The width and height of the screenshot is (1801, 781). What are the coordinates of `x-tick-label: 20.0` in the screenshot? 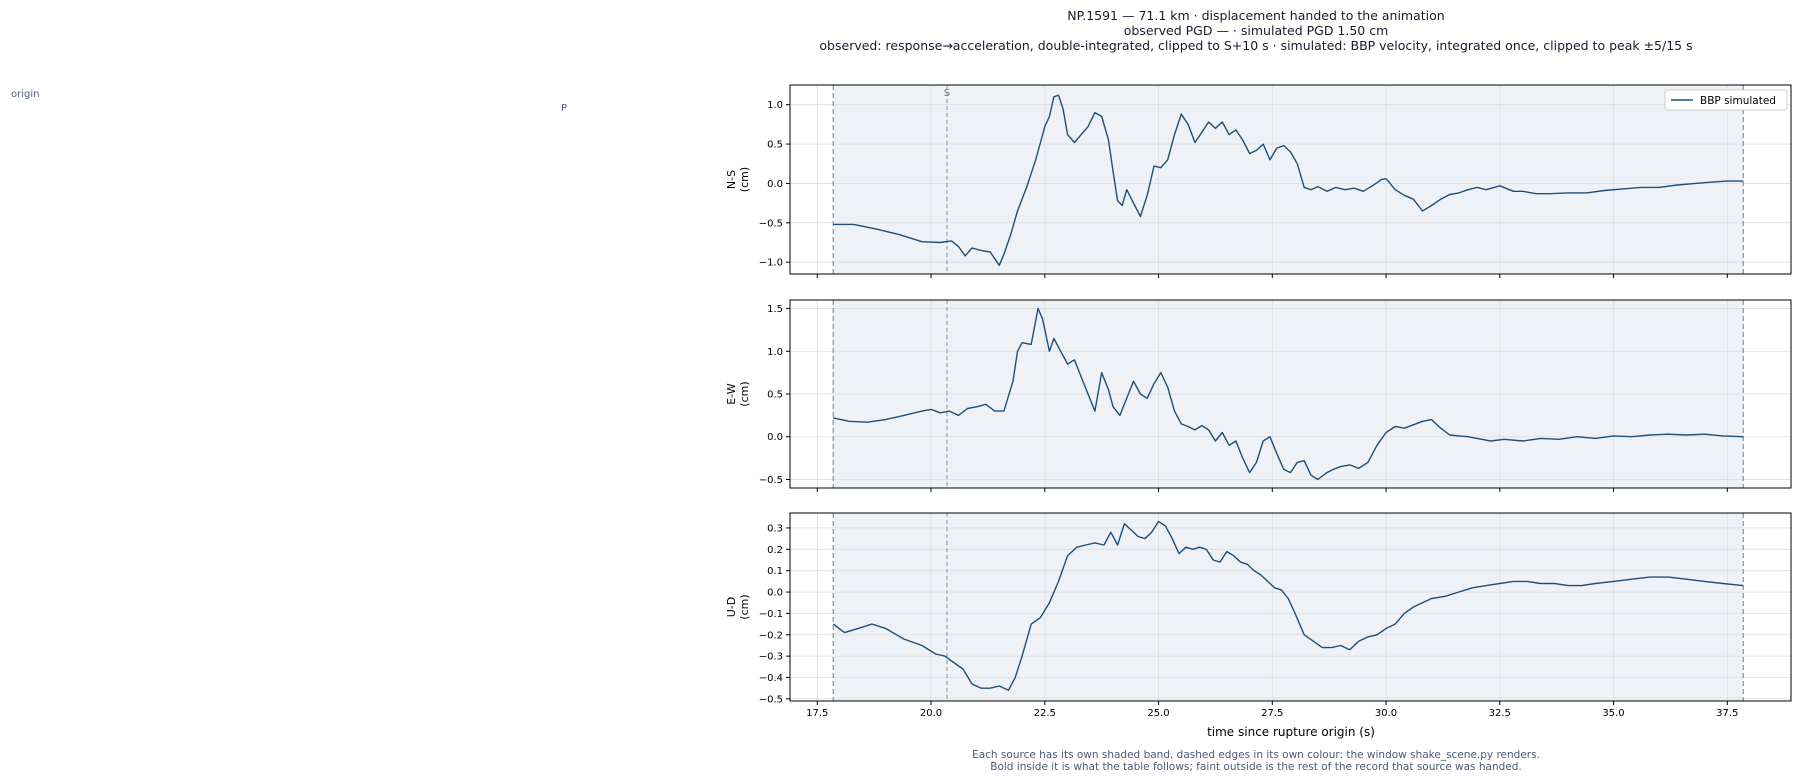 It's located at (931, 713).